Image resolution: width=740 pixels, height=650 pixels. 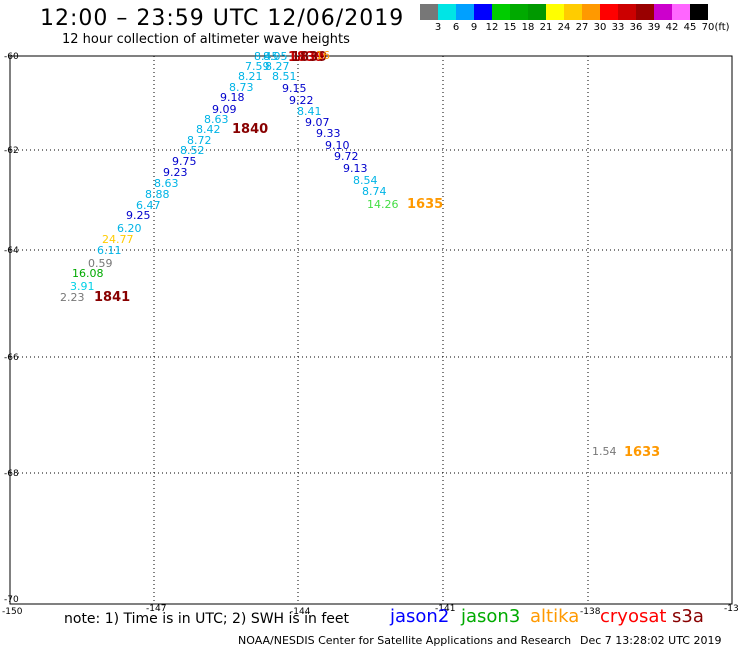 I want to click on wave-height-label: 6.11, so click(x=109, y=250).